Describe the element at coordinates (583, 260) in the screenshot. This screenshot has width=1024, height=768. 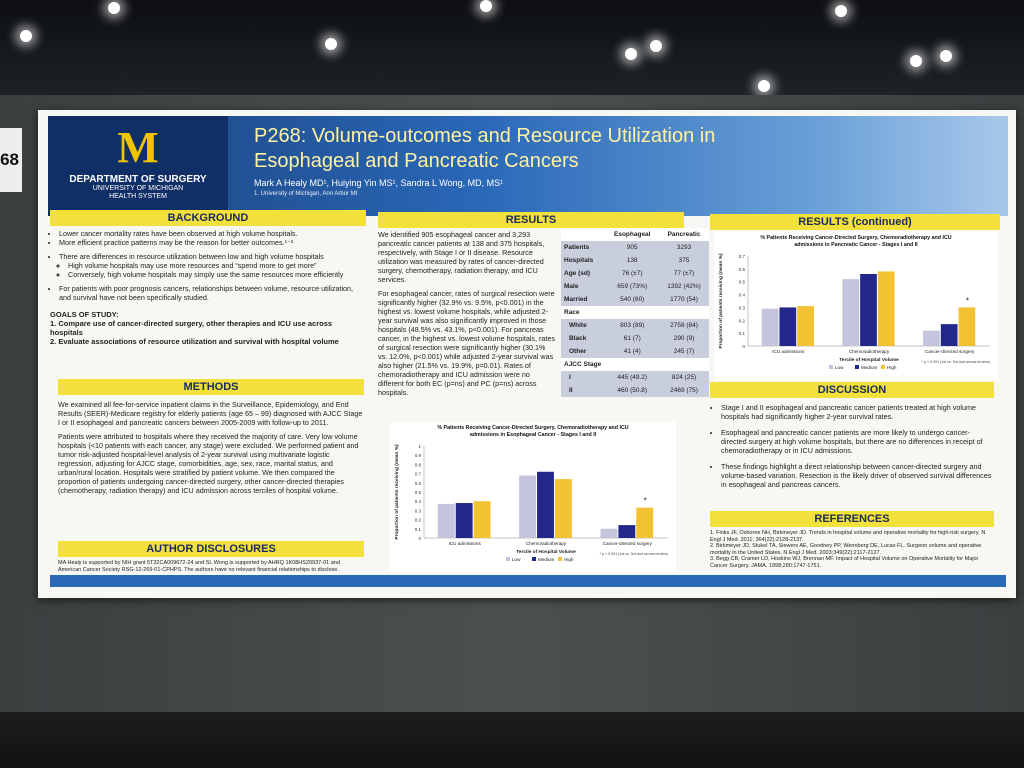
I see `row-label: Hospitals` at that location.